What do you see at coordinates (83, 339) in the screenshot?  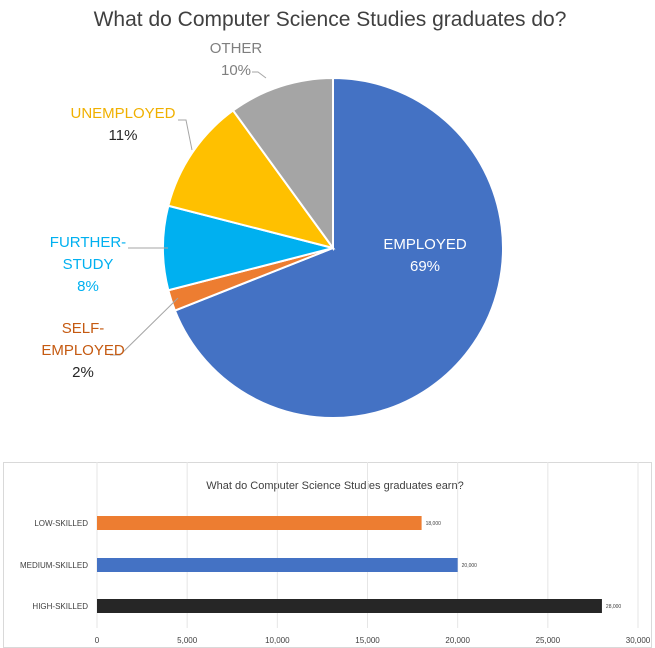 I see `pie-label-self-employed: SELF-EMPLOYED` at bounding box center [83, 339].